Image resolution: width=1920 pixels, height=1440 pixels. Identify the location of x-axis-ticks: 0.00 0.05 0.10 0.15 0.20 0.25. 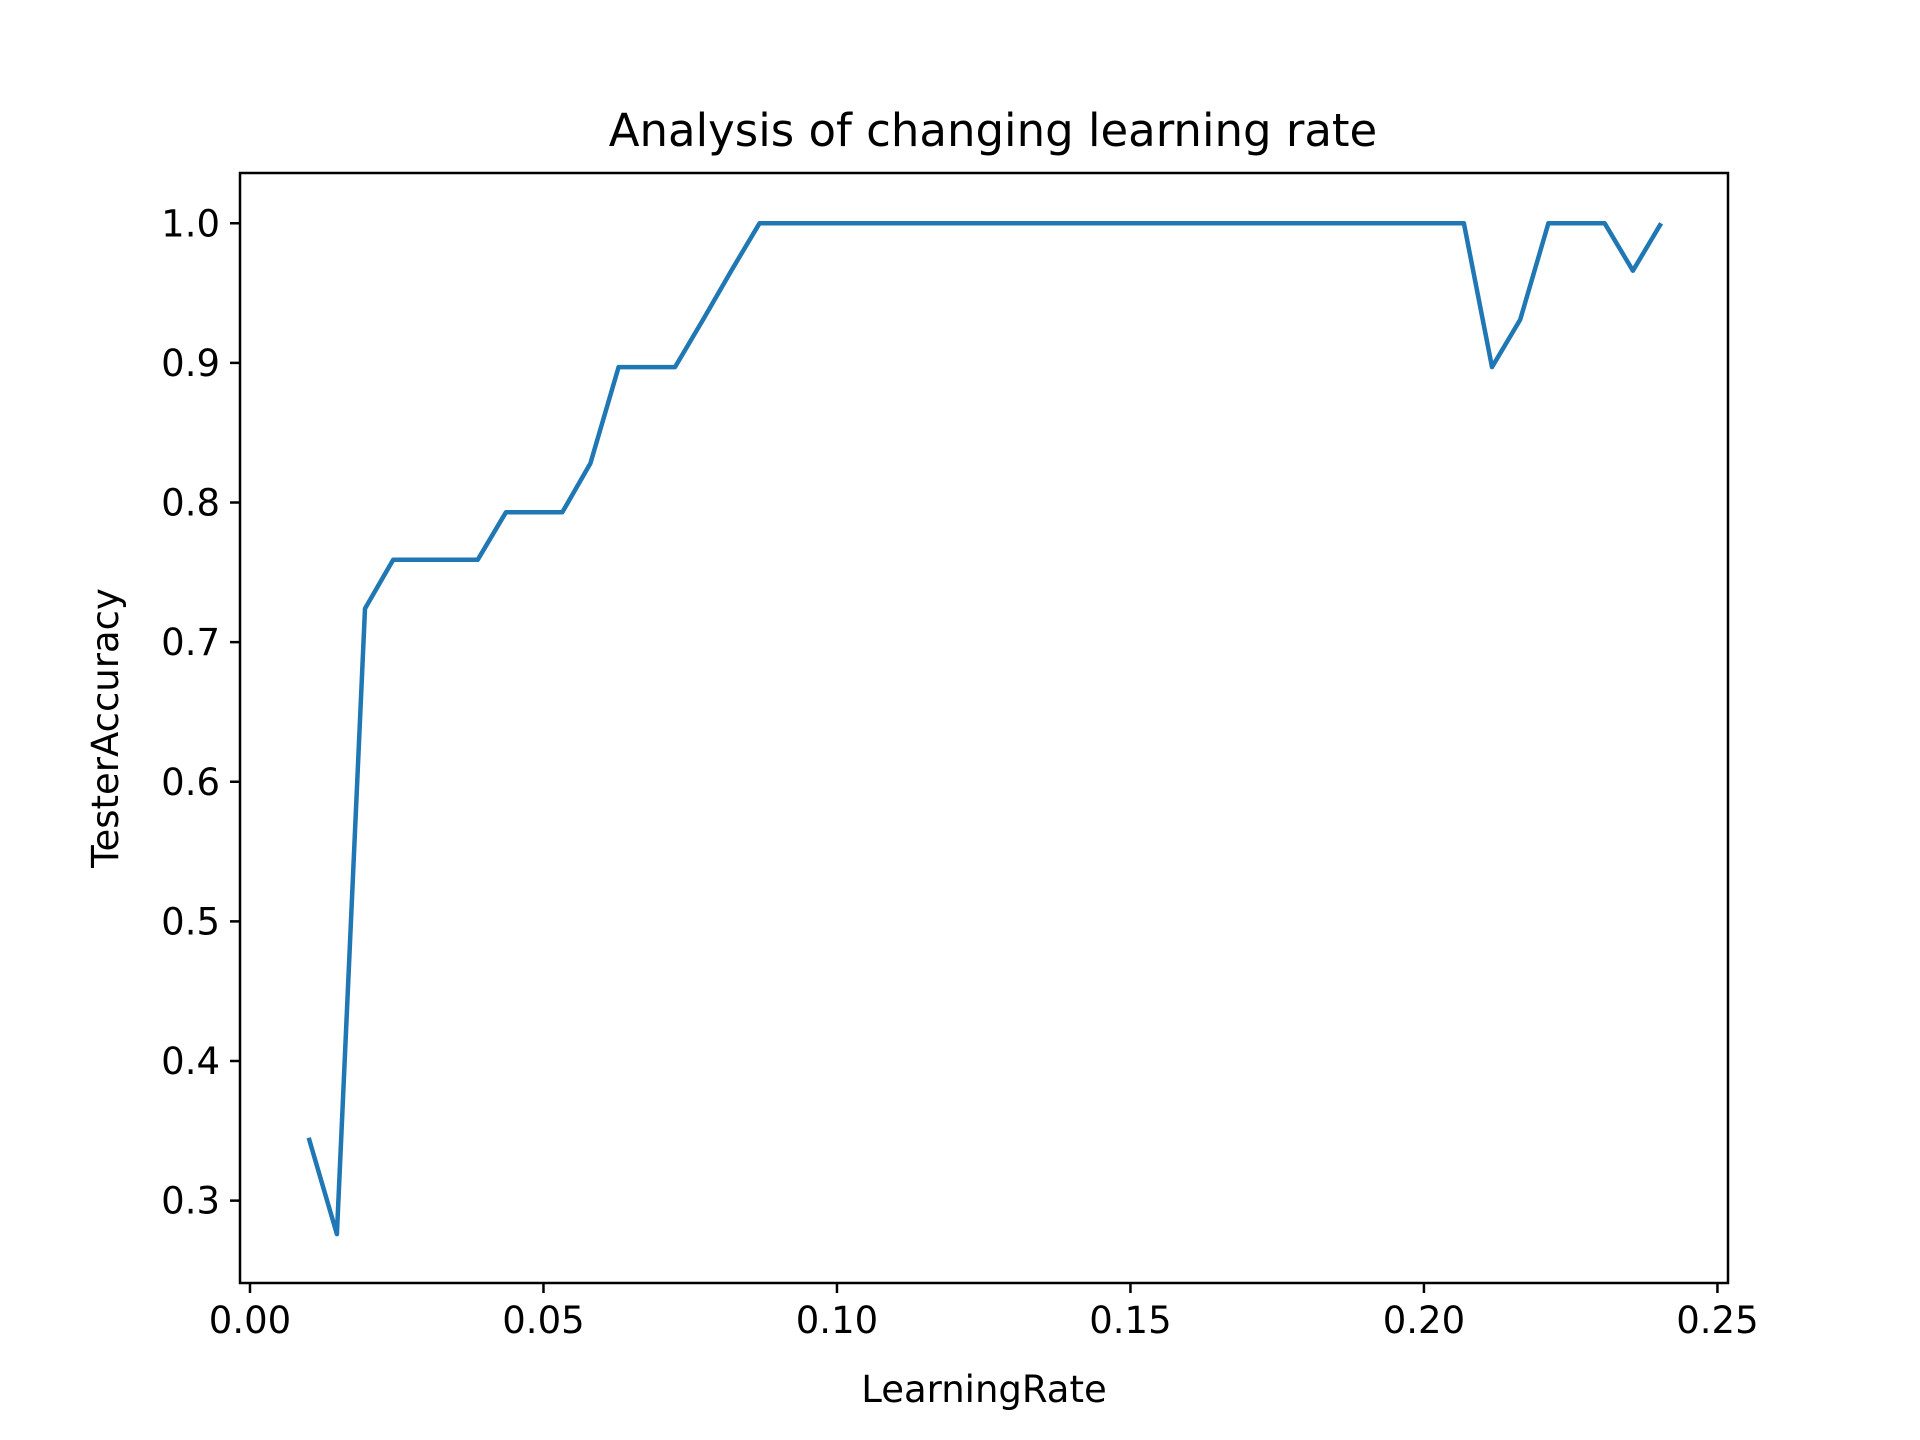
(984, 1312).